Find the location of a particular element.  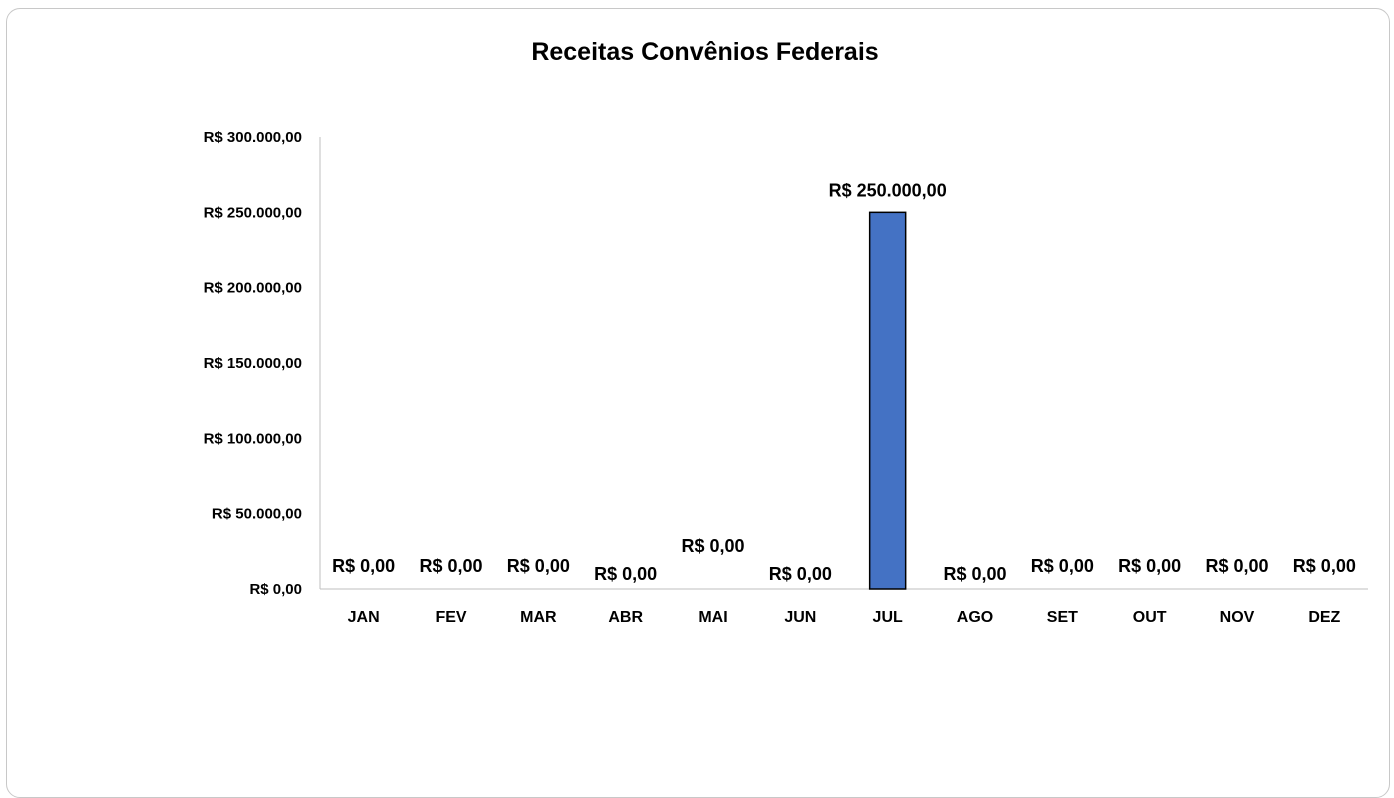

x-tick-label: MAR is located at coordinates (538, 617).